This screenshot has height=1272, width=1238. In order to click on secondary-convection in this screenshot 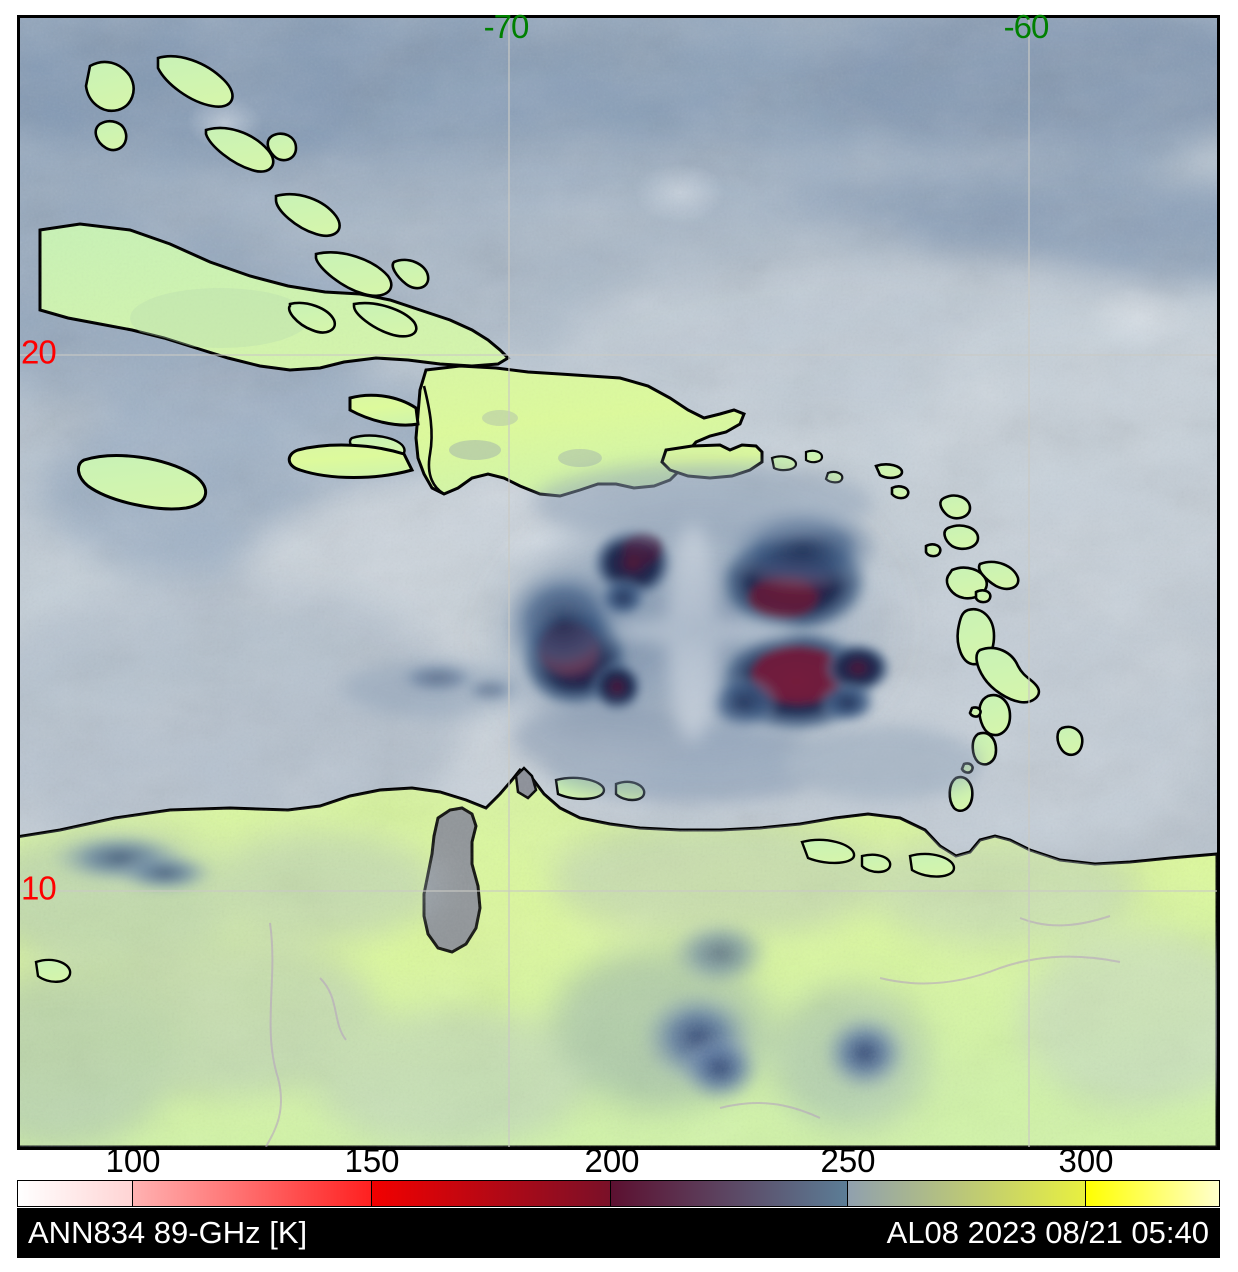, I will do `click(283, 777)`.